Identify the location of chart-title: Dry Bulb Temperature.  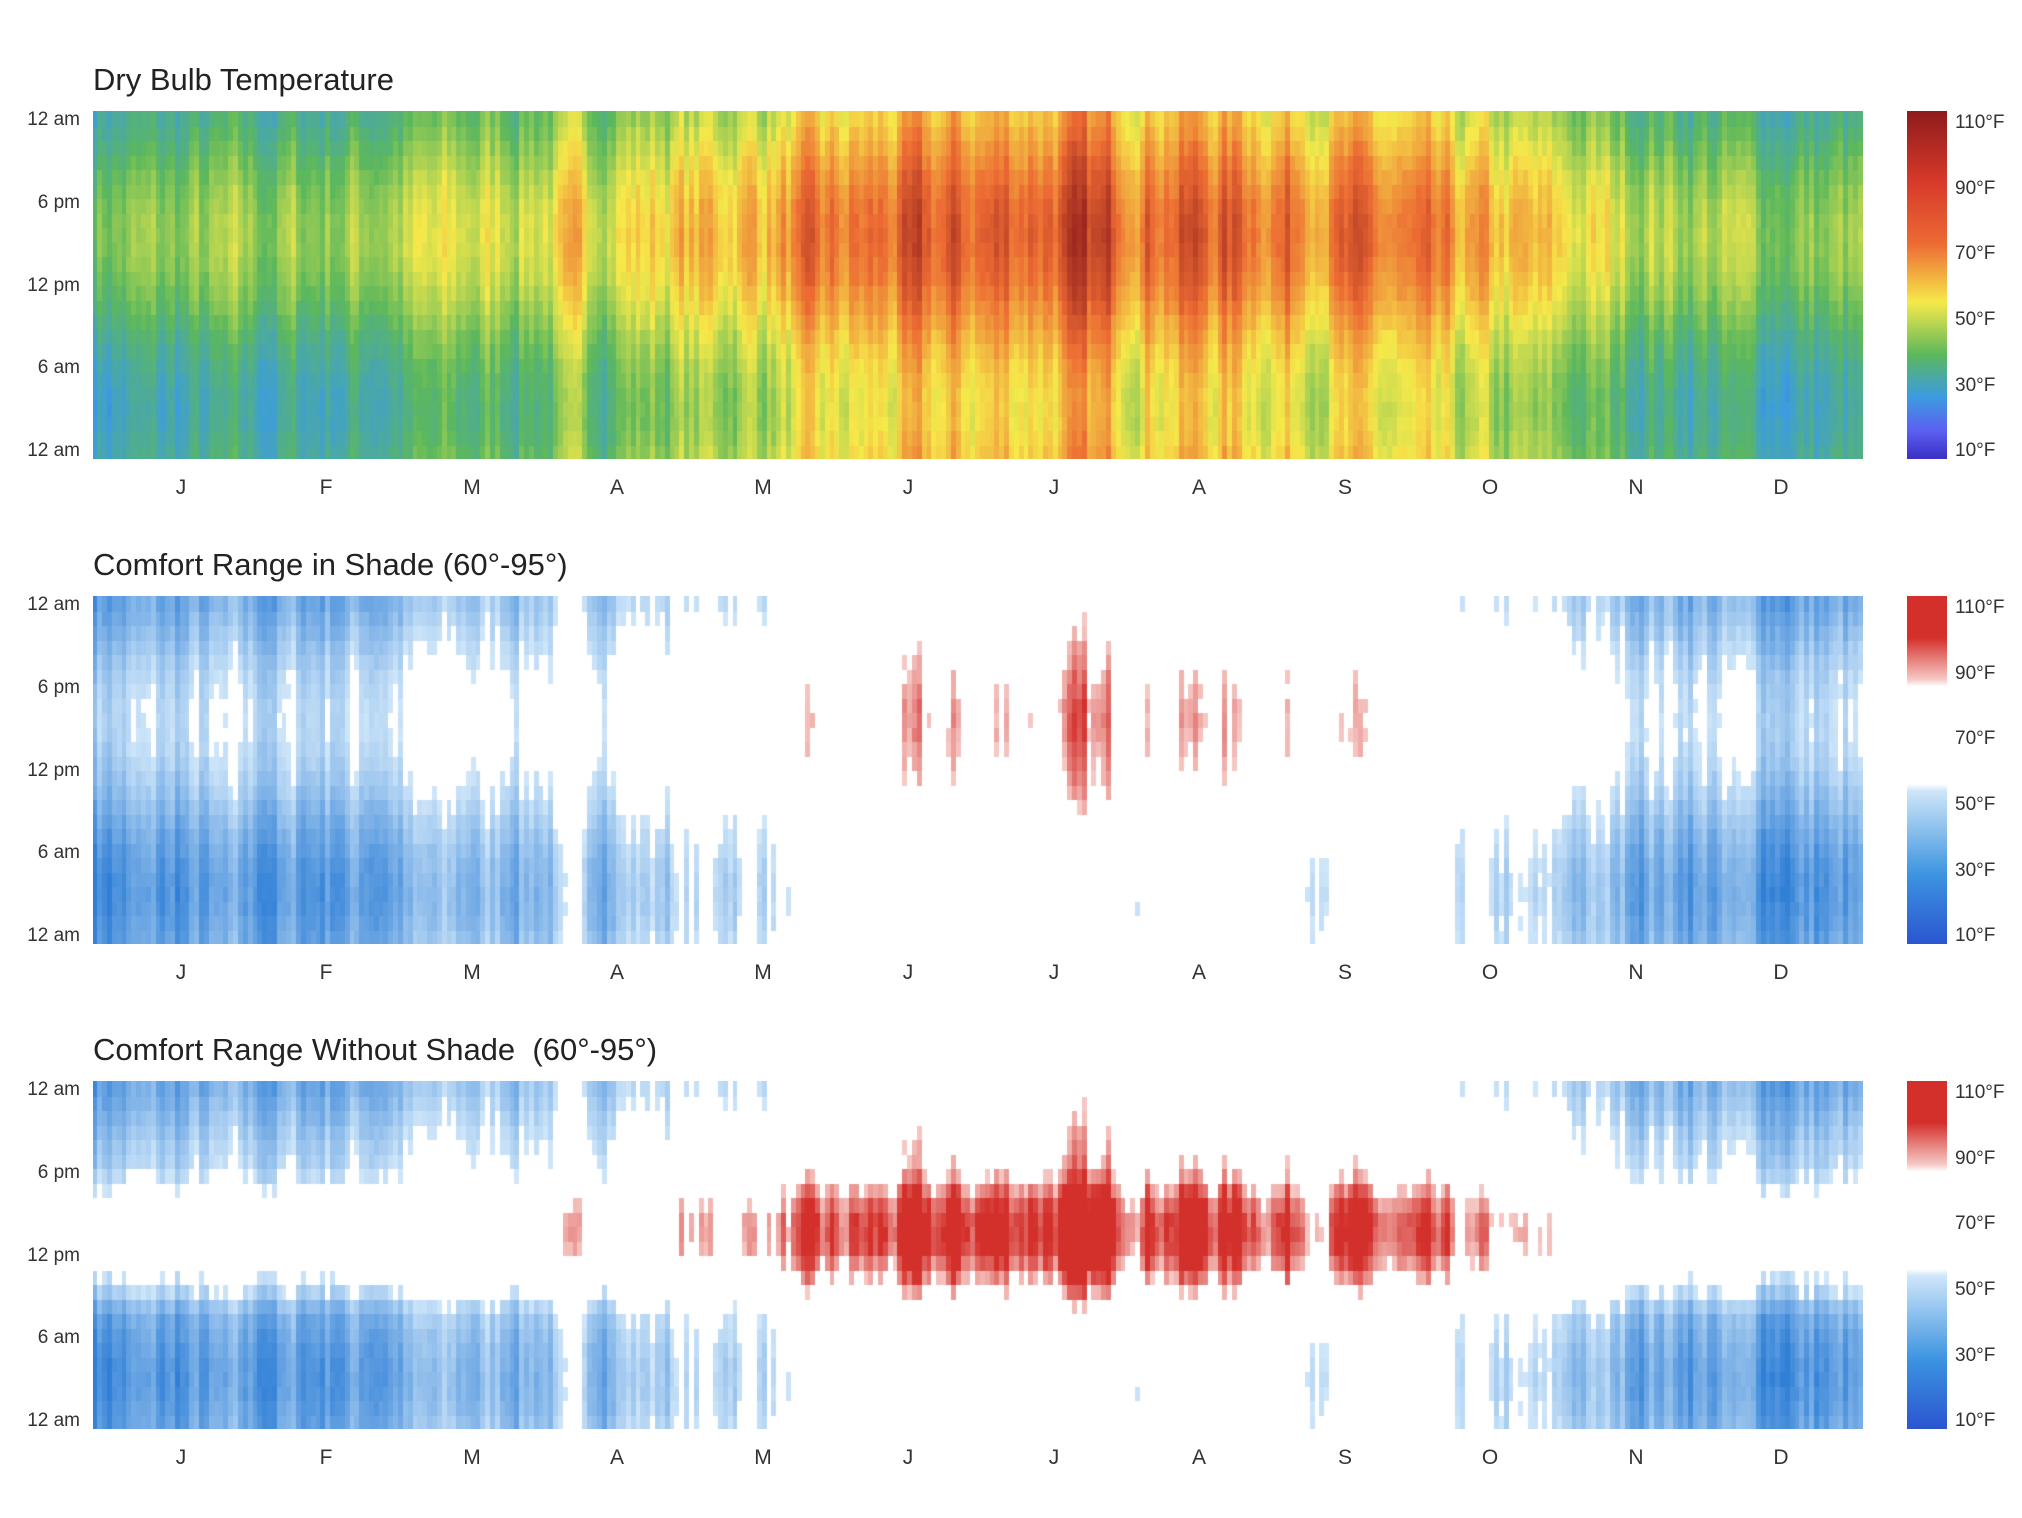
(243, 79).